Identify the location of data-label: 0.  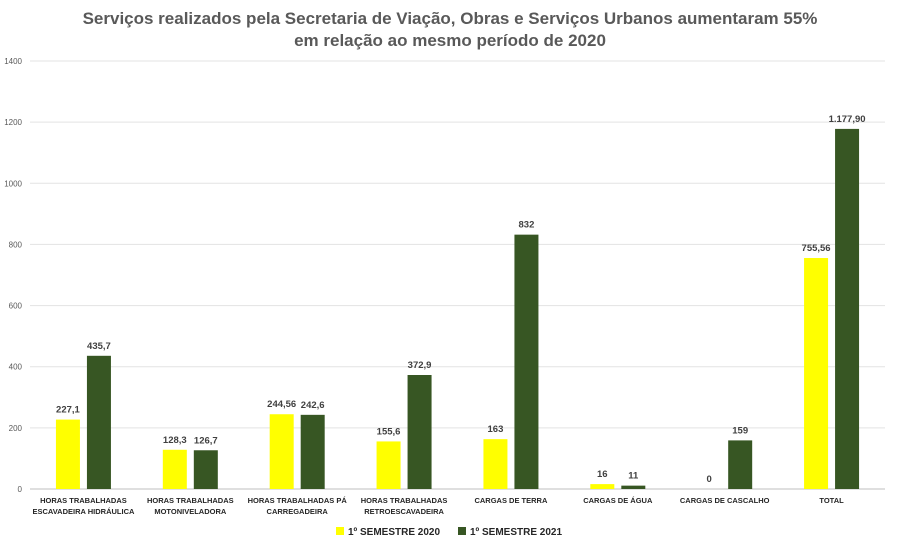
(709, 479).